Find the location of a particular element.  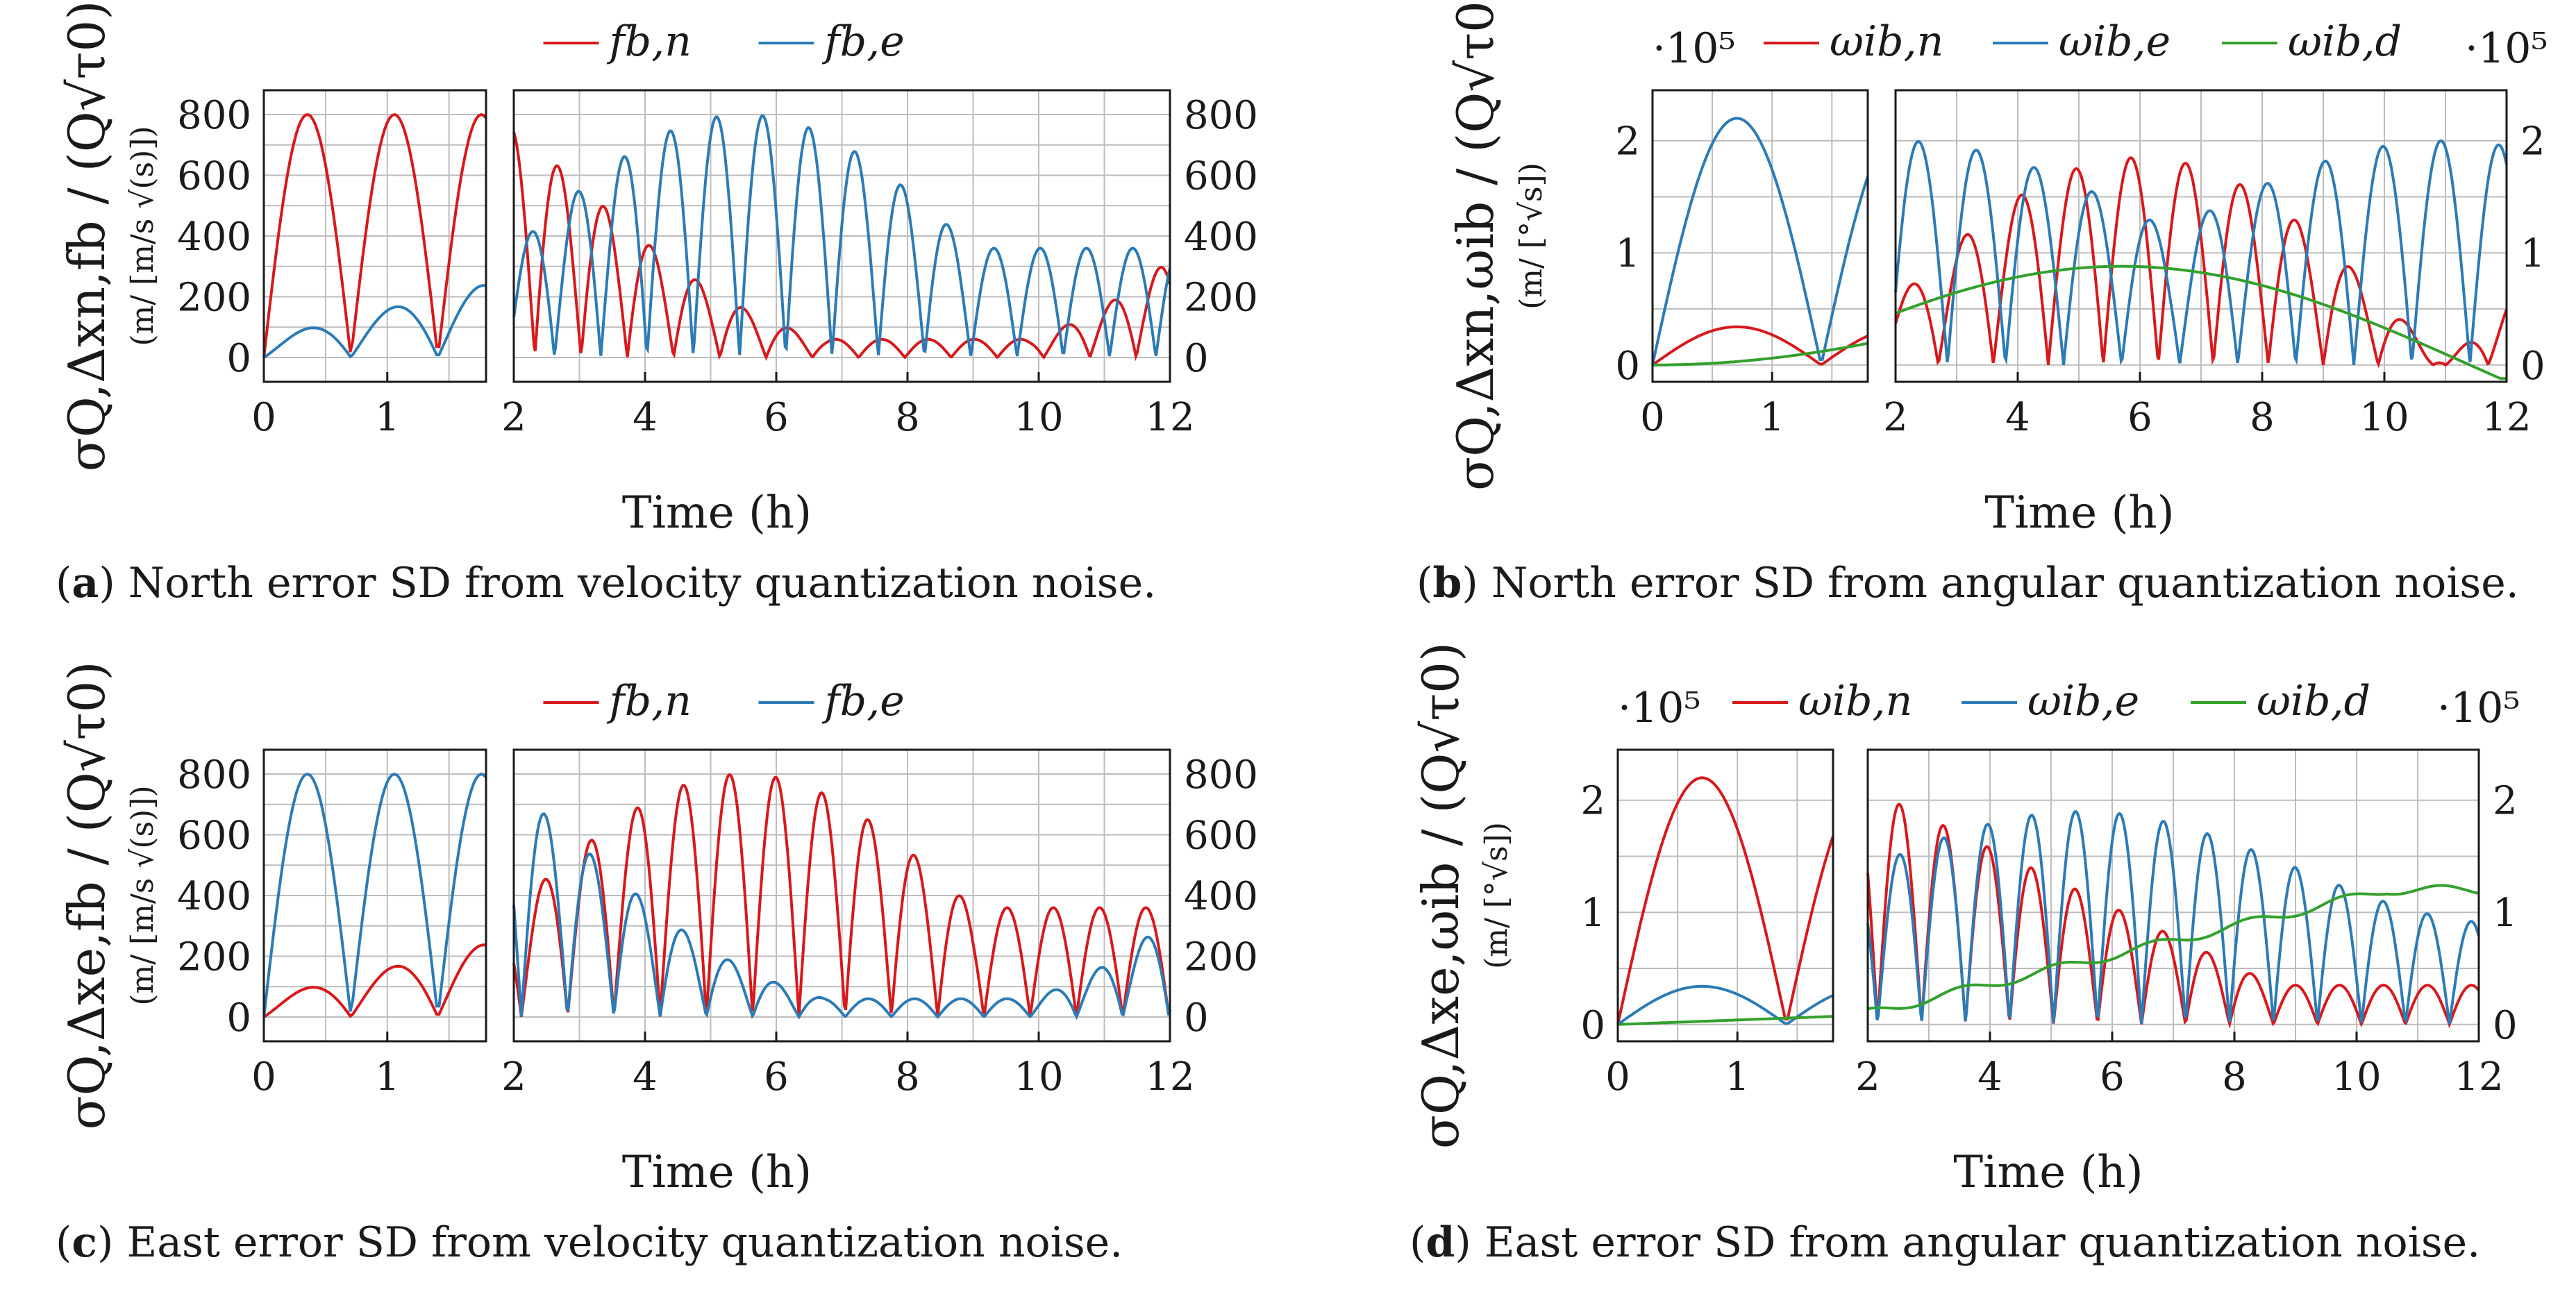

y-axis-label: σQ,Δxe,fb / (Q√τ0) is located at coordinates (87, 895).